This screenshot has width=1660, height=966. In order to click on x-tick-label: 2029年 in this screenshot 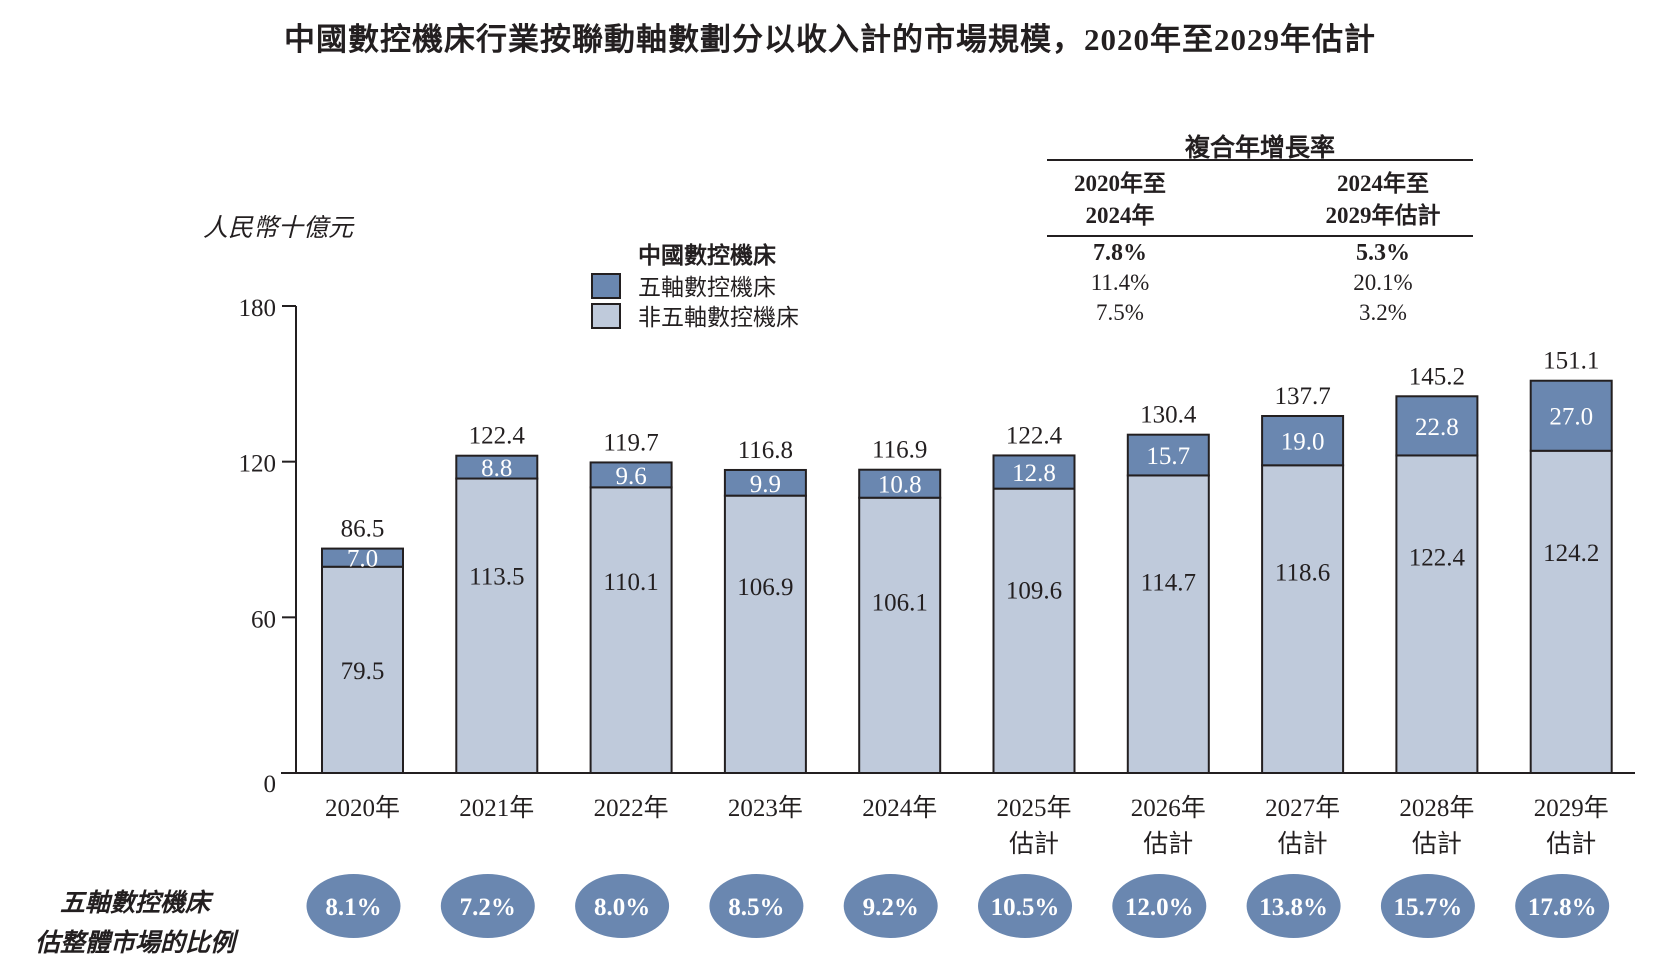, I will do `click(1571, 808)`.